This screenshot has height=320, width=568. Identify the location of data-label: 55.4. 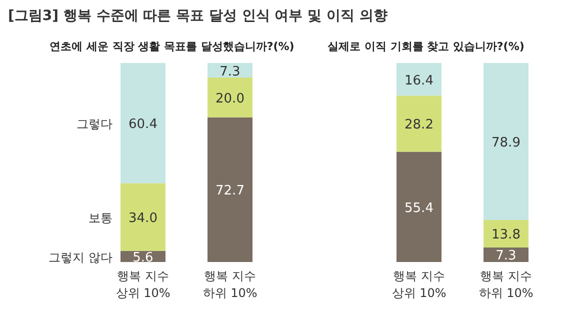
(419, 208).